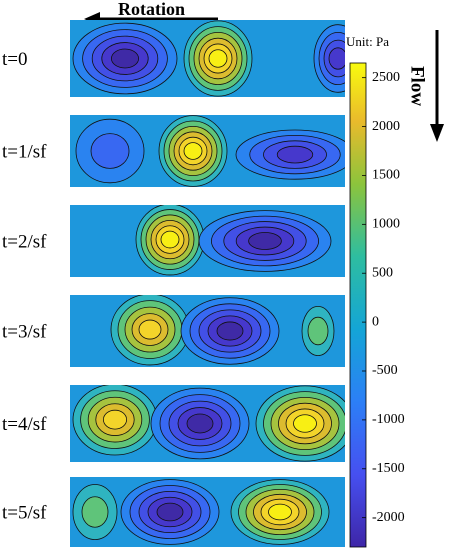 The image size is (452, 550). Describe the element at coordinates (386, 77) in the screenshot. I see `colorbar-tick-label: 2500` at that location.